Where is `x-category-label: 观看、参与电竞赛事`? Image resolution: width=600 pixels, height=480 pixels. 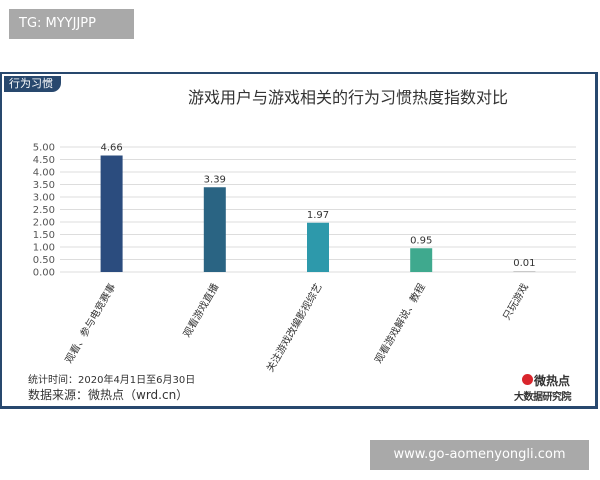 x-category-label: 观看、参与电竞赛事 is located at coordinates (90, 323).